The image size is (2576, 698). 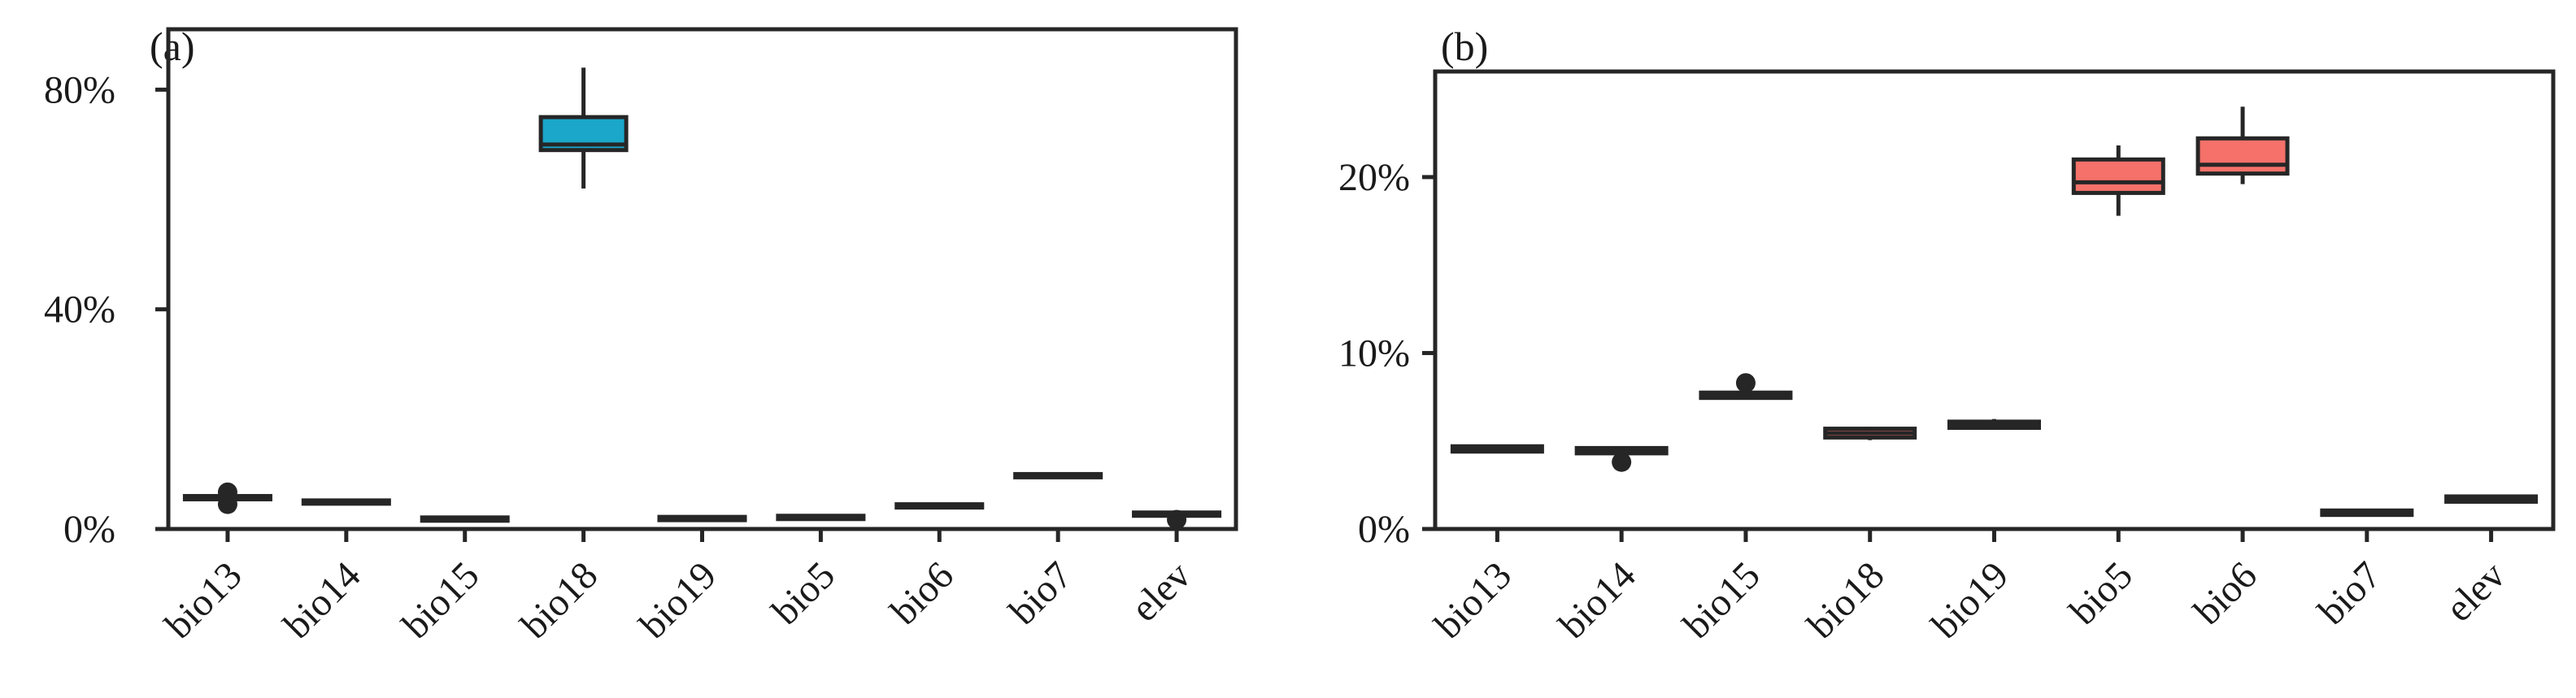 I want to click on y-tick-label: 80%, so click(x=80, y=90).